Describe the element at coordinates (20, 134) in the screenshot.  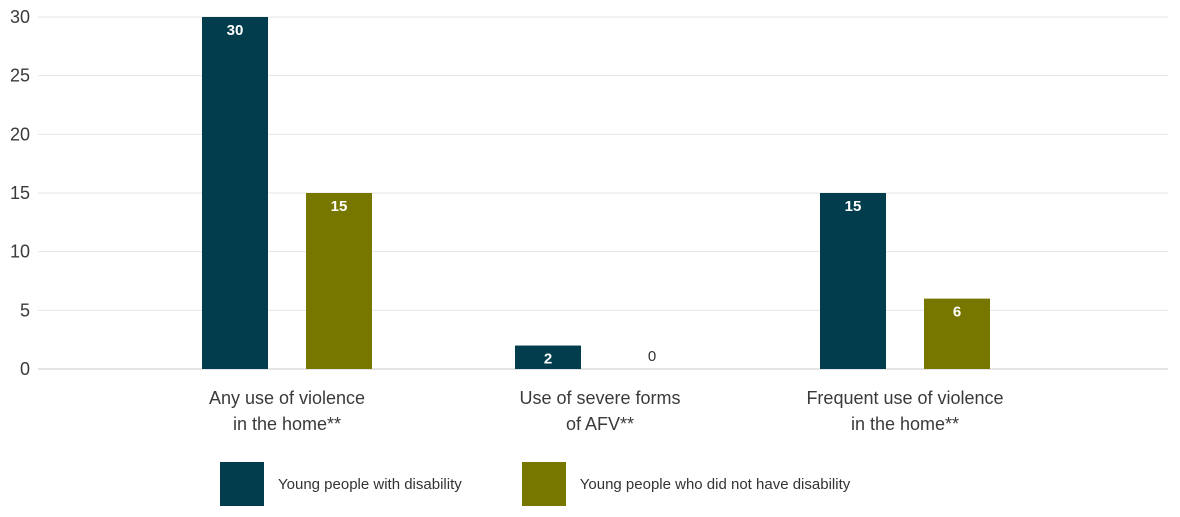
I see `y-tick-label: 20` at that location.